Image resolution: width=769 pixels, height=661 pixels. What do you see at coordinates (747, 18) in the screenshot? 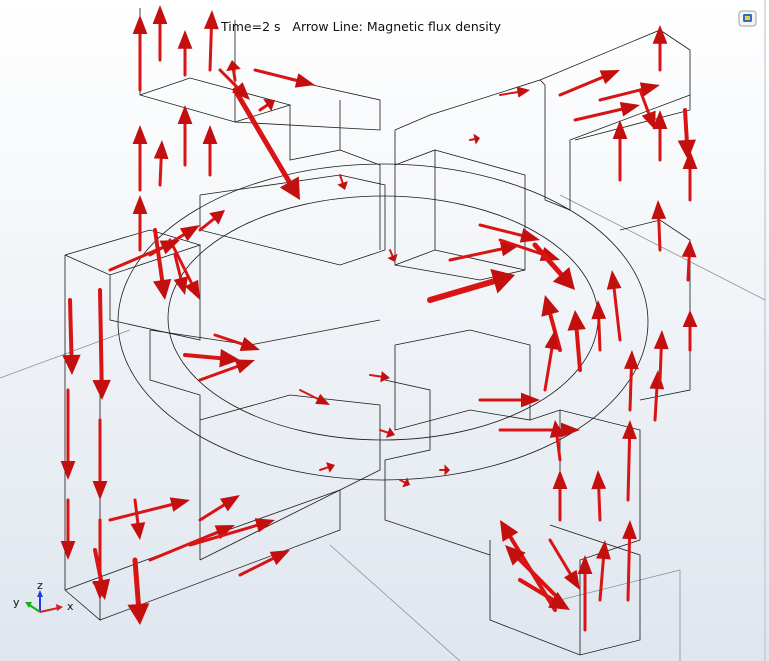
I see `zoom-extents-button` at bounding box center [747, 18].